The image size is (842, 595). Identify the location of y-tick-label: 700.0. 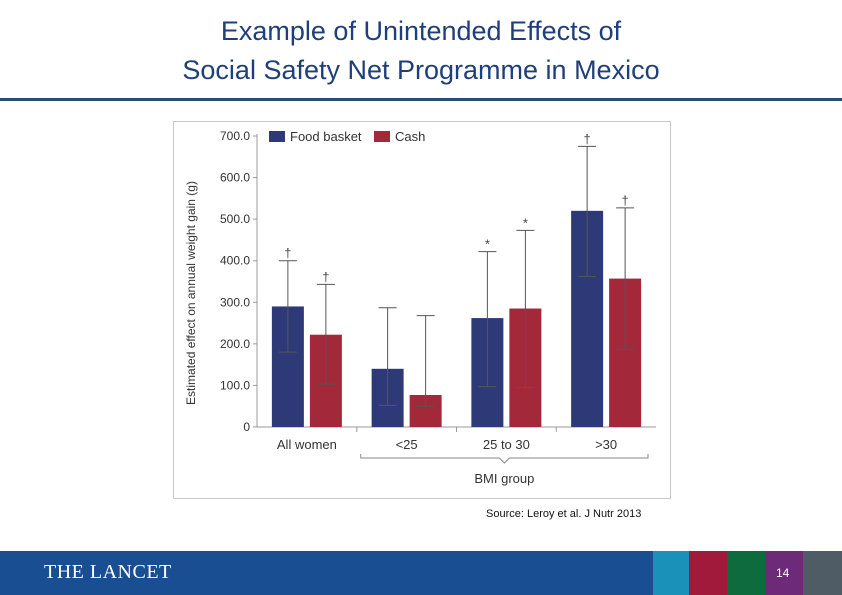
(235, 136).